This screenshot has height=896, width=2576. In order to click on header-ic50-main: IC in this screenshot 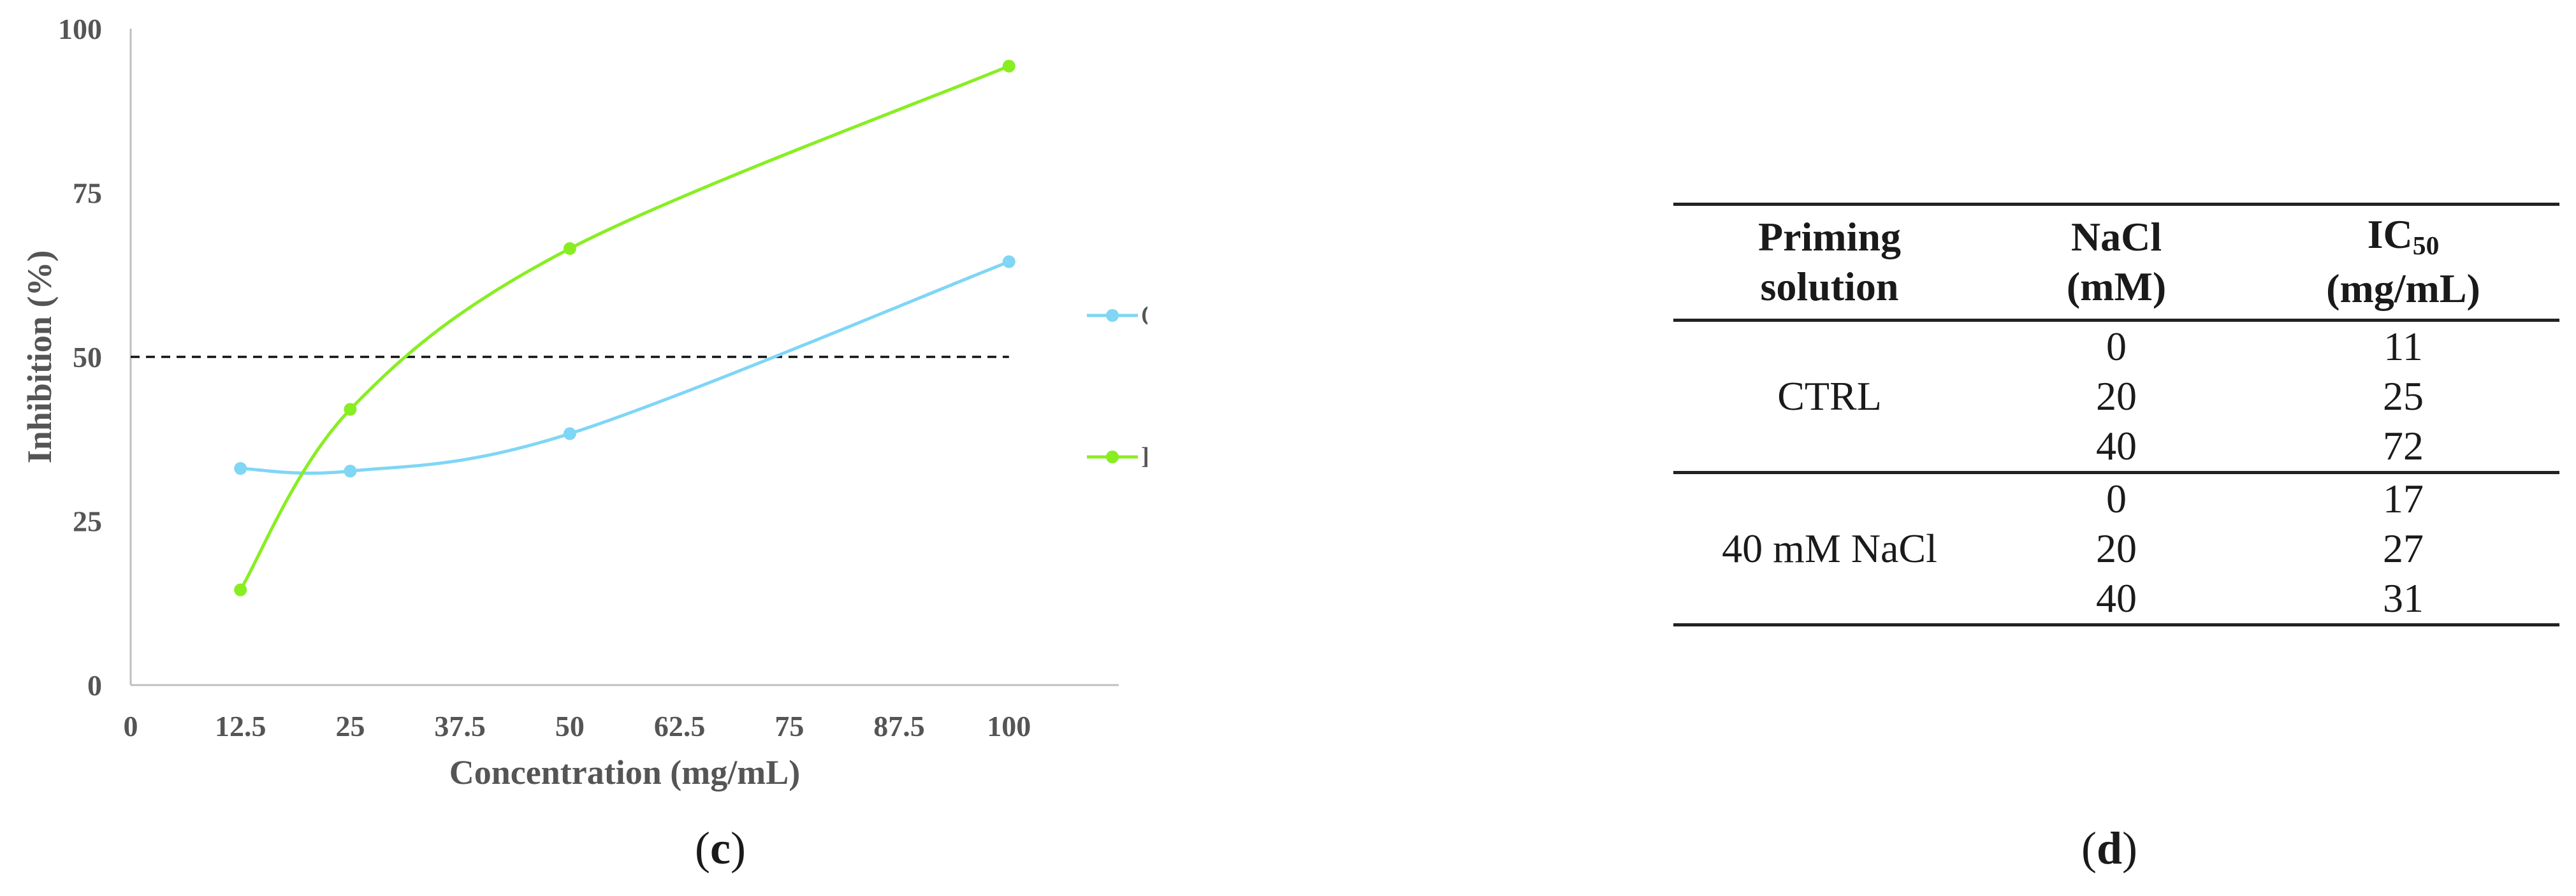, I will do `click(2390, 234)`.